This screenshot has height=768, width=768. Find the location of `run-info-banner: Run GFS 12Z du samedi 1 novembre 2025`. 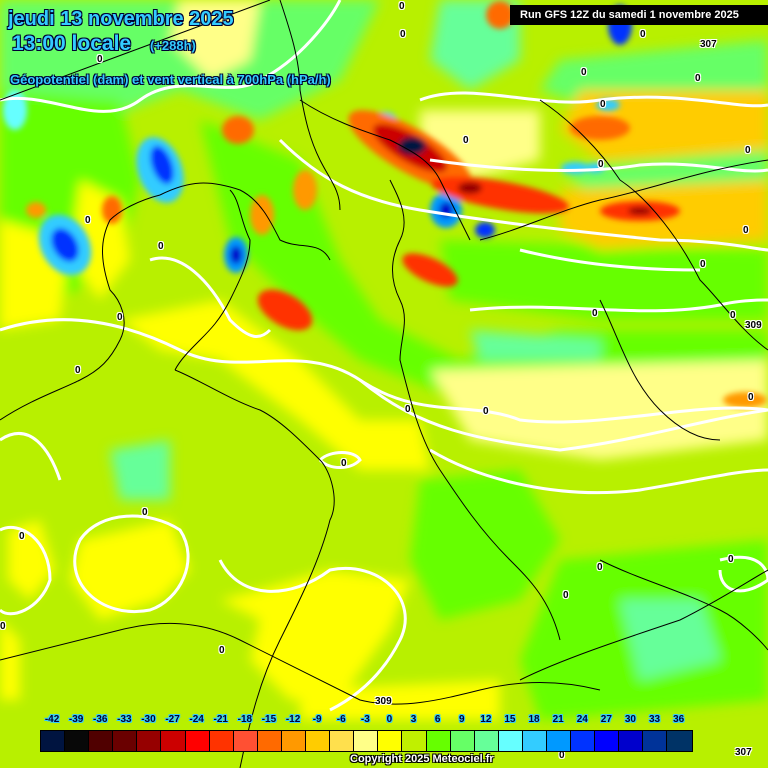

run-info-banner: Run GFS 12Z du samedi 1 novembre 2025 is located at coordinates (639, 15).